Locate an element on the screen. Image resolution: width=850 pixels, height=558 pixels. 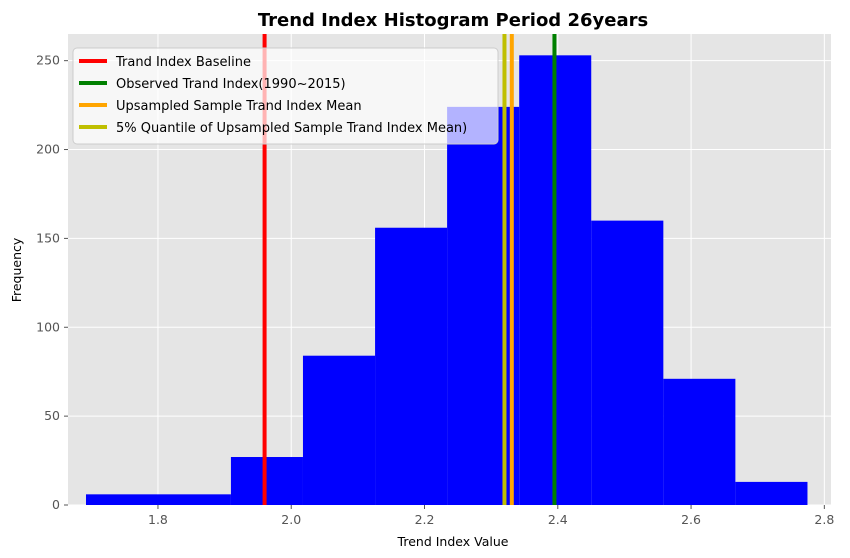
x-axis-ticks: 1.8 2.0 2.2 2.4 2.6 2.8 is located at coordinates (491, 516).